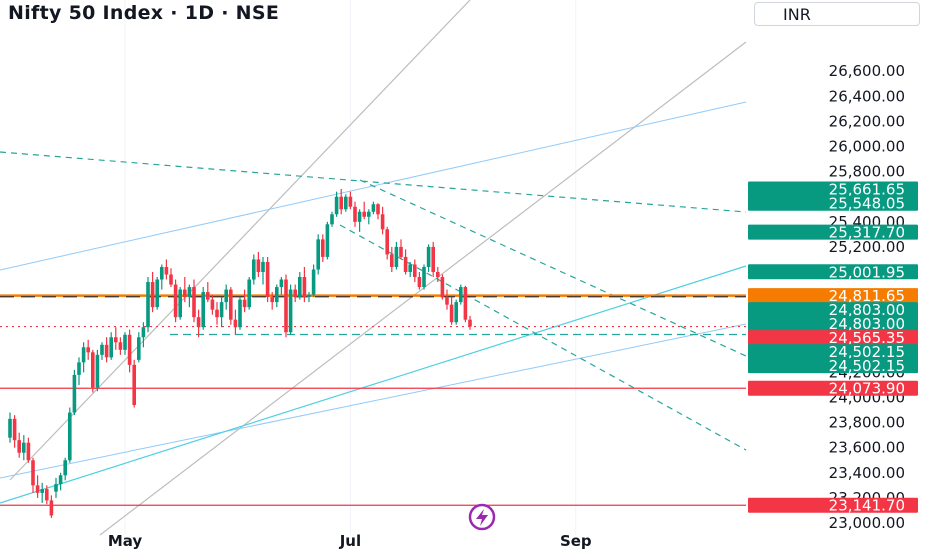  I want to click on price-tag-label: 25,661.65, so click(867, 189).